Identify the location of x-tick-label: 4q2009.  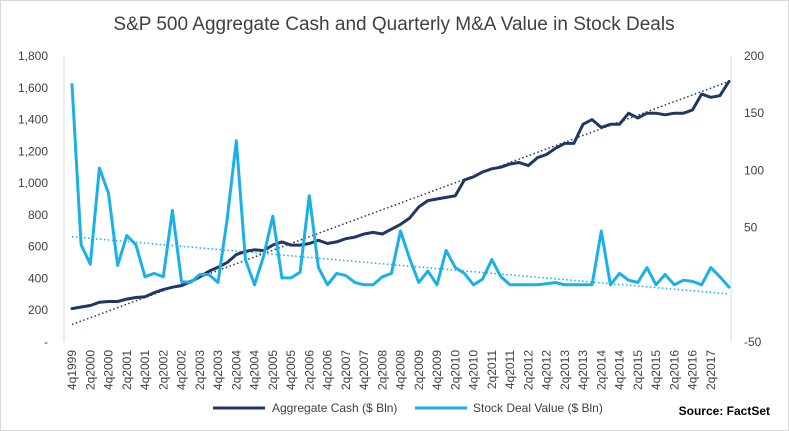
(437, 370).